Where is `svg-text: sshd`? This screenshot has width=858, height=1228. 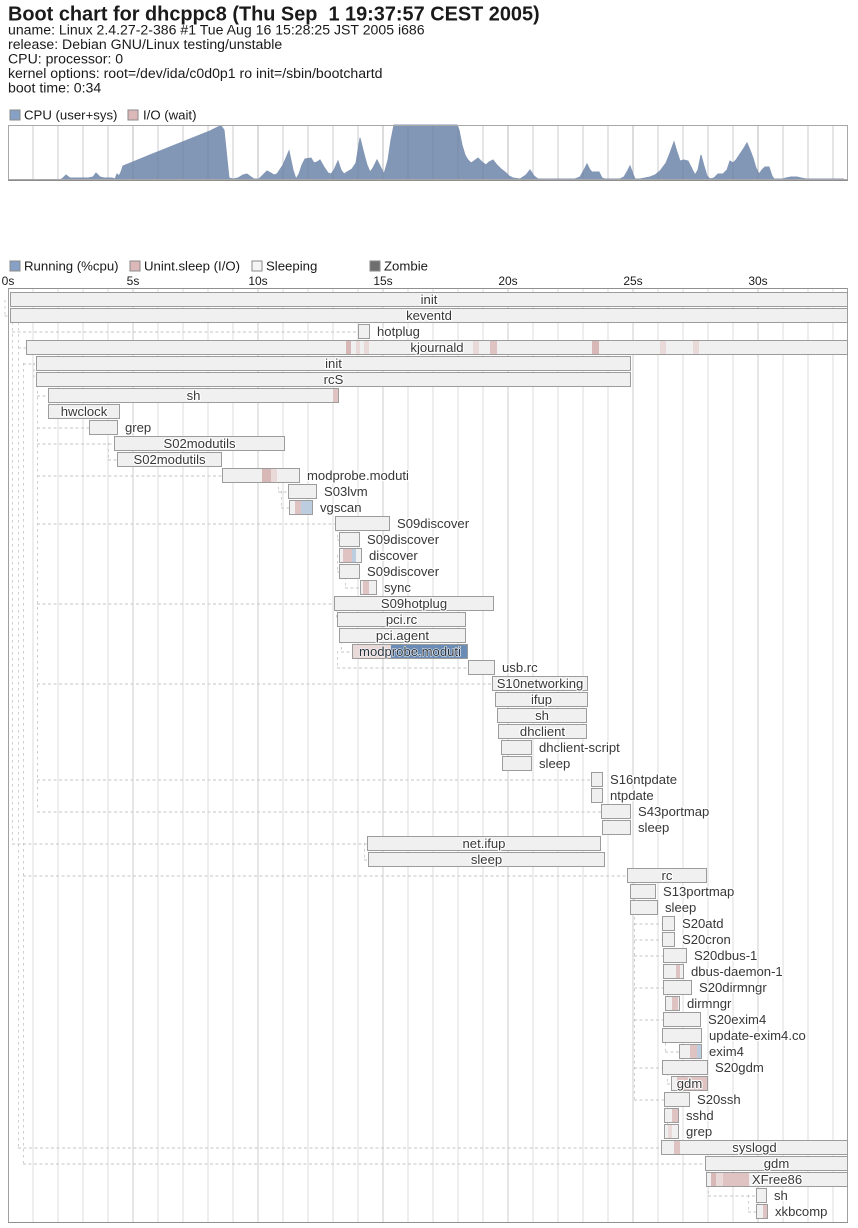
svg-text: sshd is located at coordinates (700, 1115).